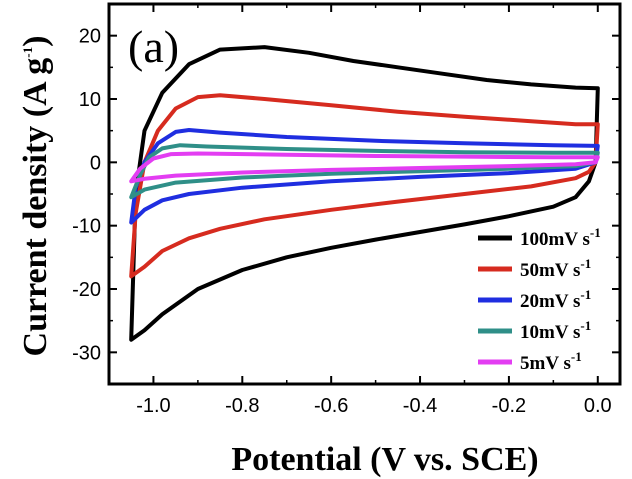 This screenshot has height=479, width=632. I want to click on x-axis-title: Potential (V vs. SCE), so click(384, 459).